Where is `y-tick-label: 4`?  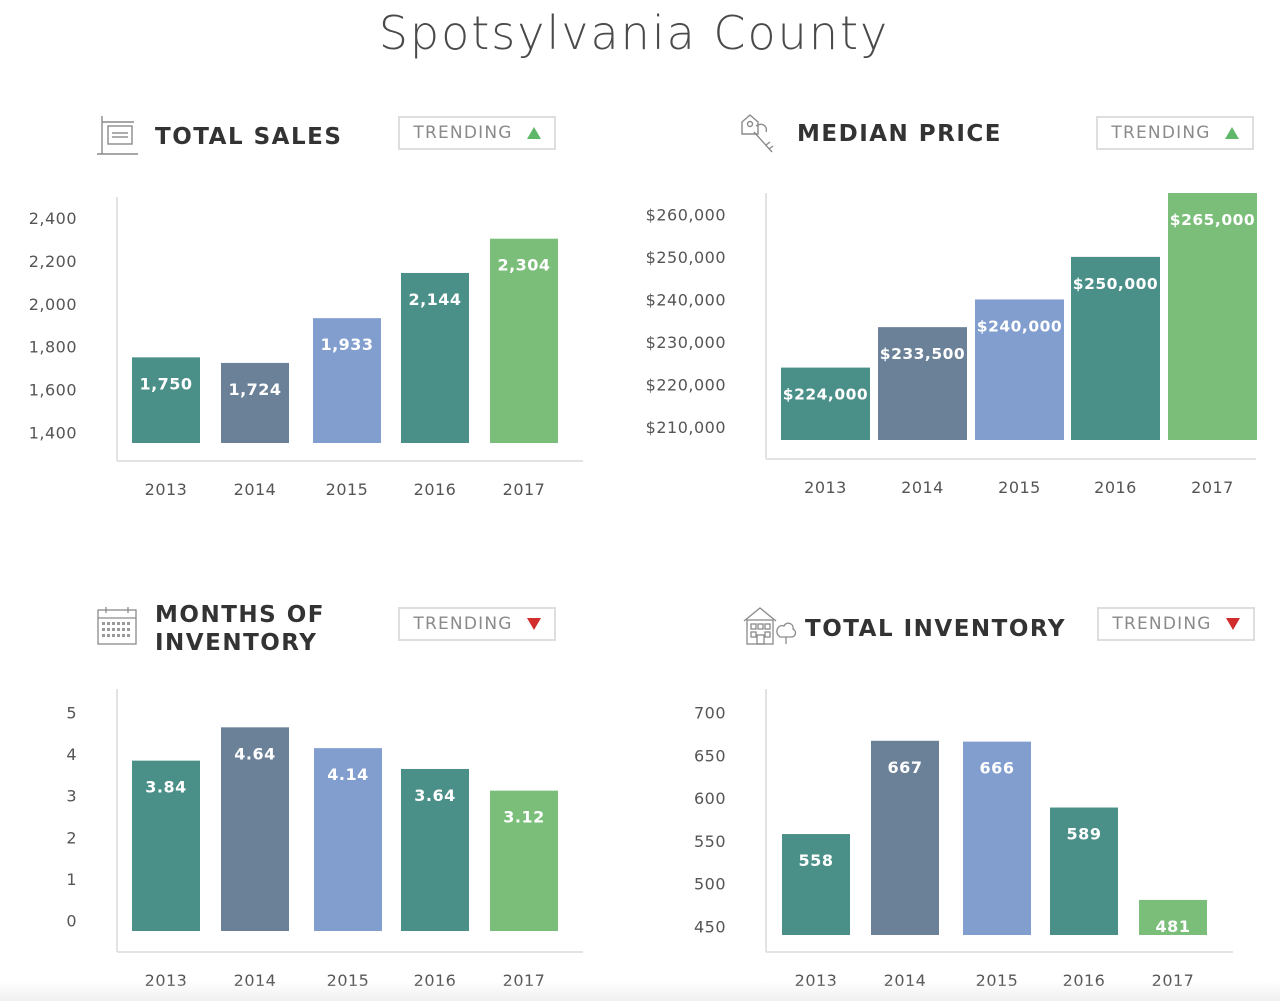 y-tick-label: 4 is located at coordinates (71, 754).